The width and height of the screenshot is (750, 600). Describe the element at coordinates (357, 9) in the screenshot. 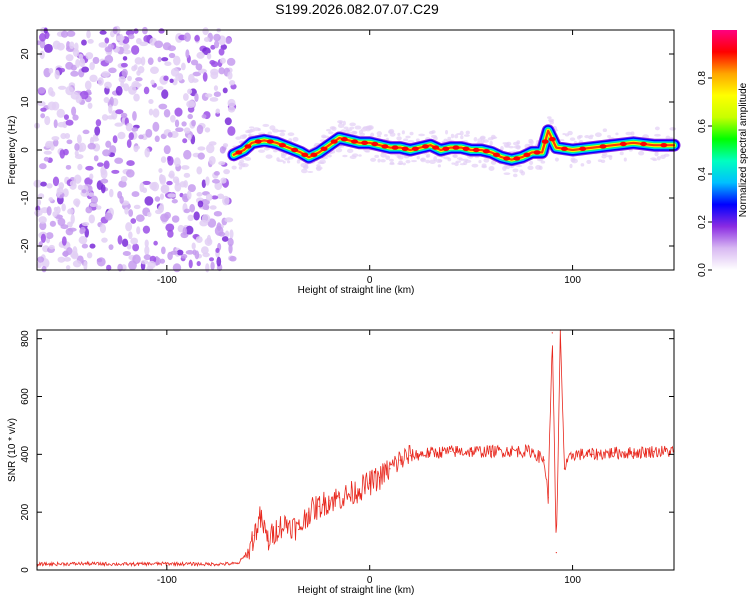

I see `figure-title: S199.2026.082.07.07.C29` at that location.